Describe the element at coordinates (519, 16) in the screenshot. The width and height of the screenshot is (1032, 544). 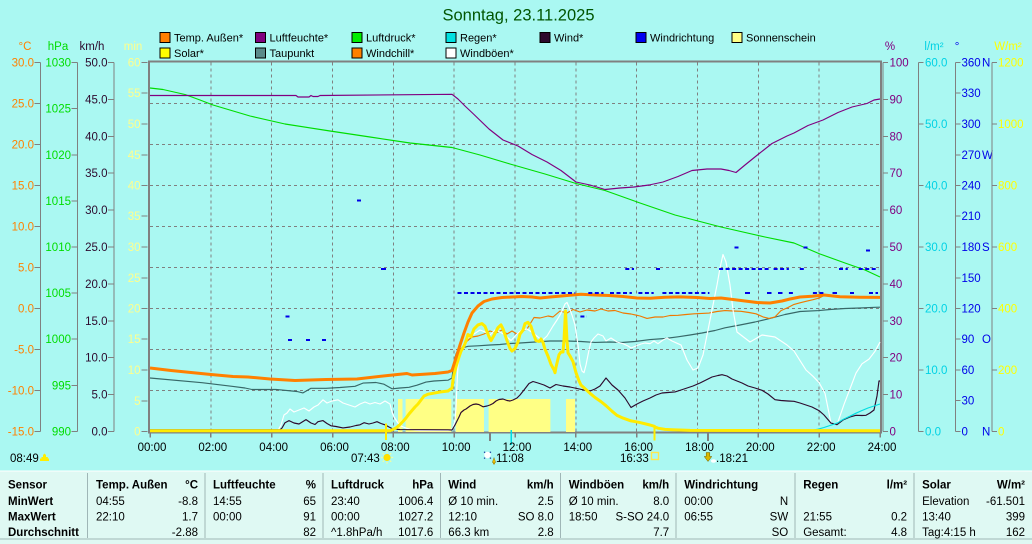
I see `svg-text: Sonntag, 23.11.2025` at that location.